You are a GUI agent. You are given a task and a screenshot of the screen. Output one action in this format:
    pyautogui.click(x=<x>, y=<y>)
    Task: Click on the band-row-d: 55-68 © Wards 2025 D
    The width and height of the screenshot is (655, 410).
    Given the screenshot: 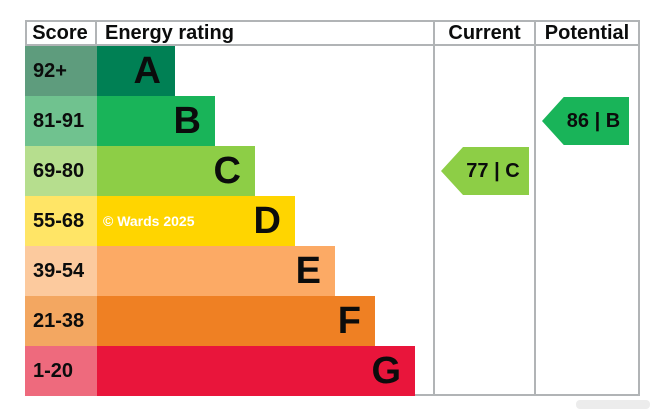 What is the action you would take?
    pyautogui.click(x=160, y=221)
    